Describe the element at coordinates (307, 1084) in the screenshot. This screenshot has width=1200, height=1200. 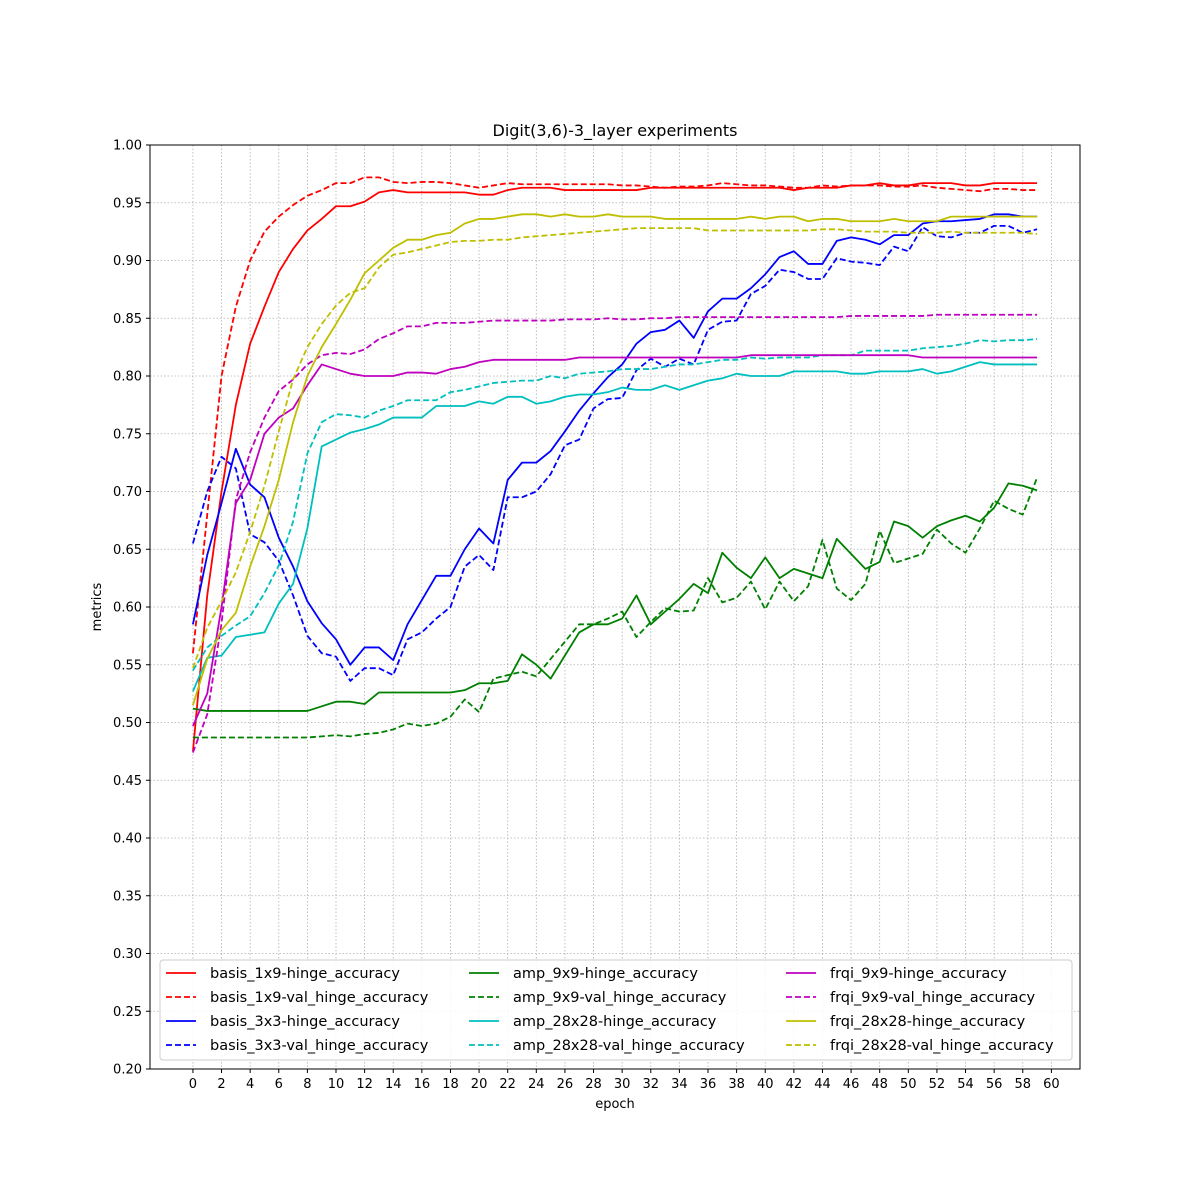
I see `x-tick-label: 8` at that location.